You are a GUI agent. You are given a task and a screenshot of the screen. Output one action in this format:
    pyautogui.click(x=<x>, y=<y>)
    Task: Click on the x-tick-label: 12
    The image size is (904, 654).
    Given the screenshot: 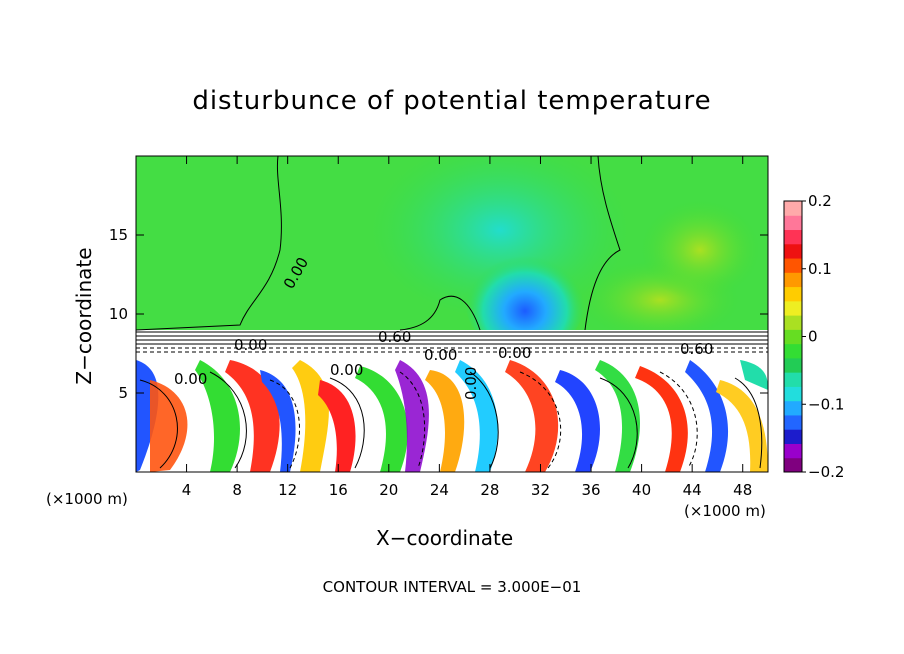 What is the action you would take?
    pyautogui.click(x=287, y=490)
    